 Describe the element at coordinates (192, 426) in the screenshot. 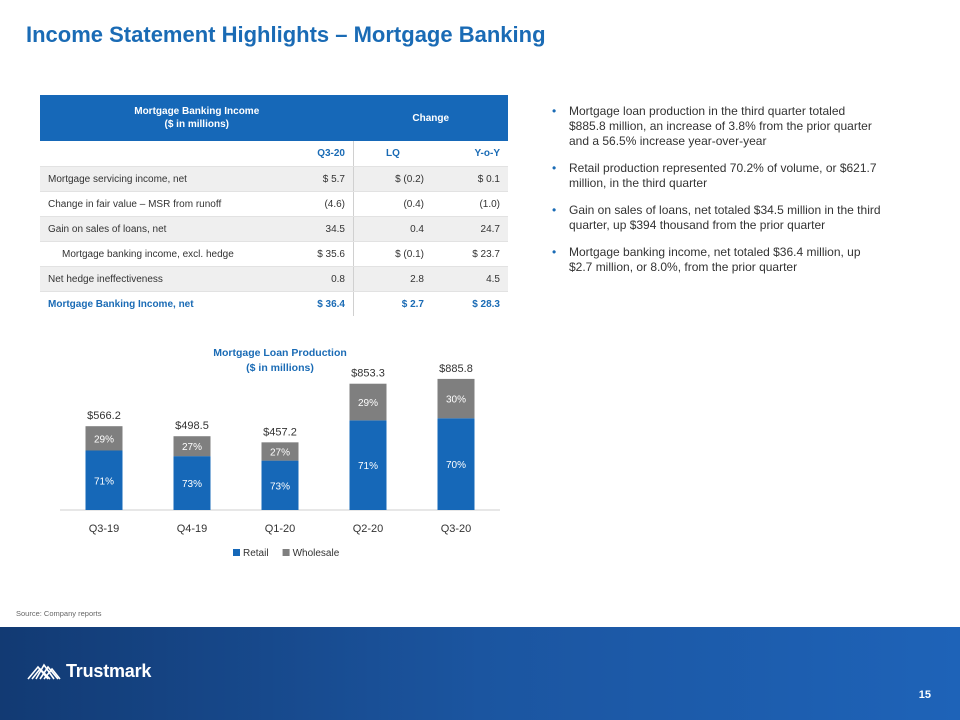

I see `data-label-total: $498.5` at that location.